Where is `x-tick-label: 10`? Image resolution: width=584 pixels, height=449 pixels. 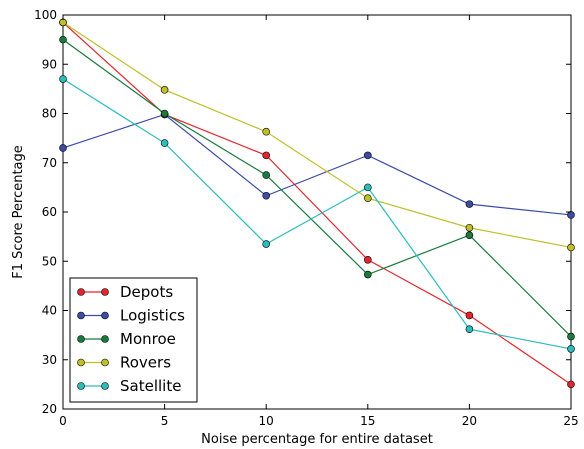 x-tick-label: 10 is located at coordinates (266, 421).